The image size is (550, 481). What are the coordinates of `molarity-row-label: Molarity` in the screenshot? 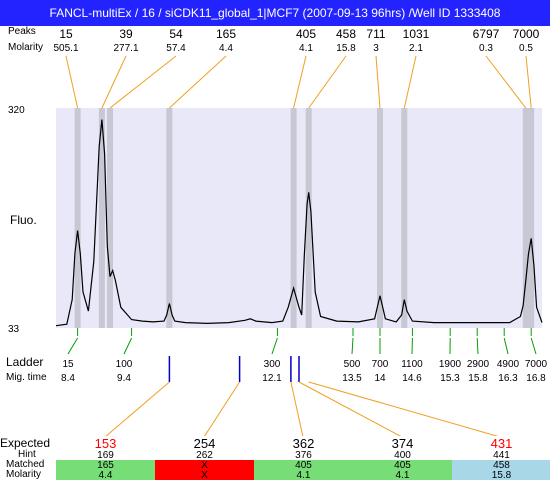 It's located at (25, 47).